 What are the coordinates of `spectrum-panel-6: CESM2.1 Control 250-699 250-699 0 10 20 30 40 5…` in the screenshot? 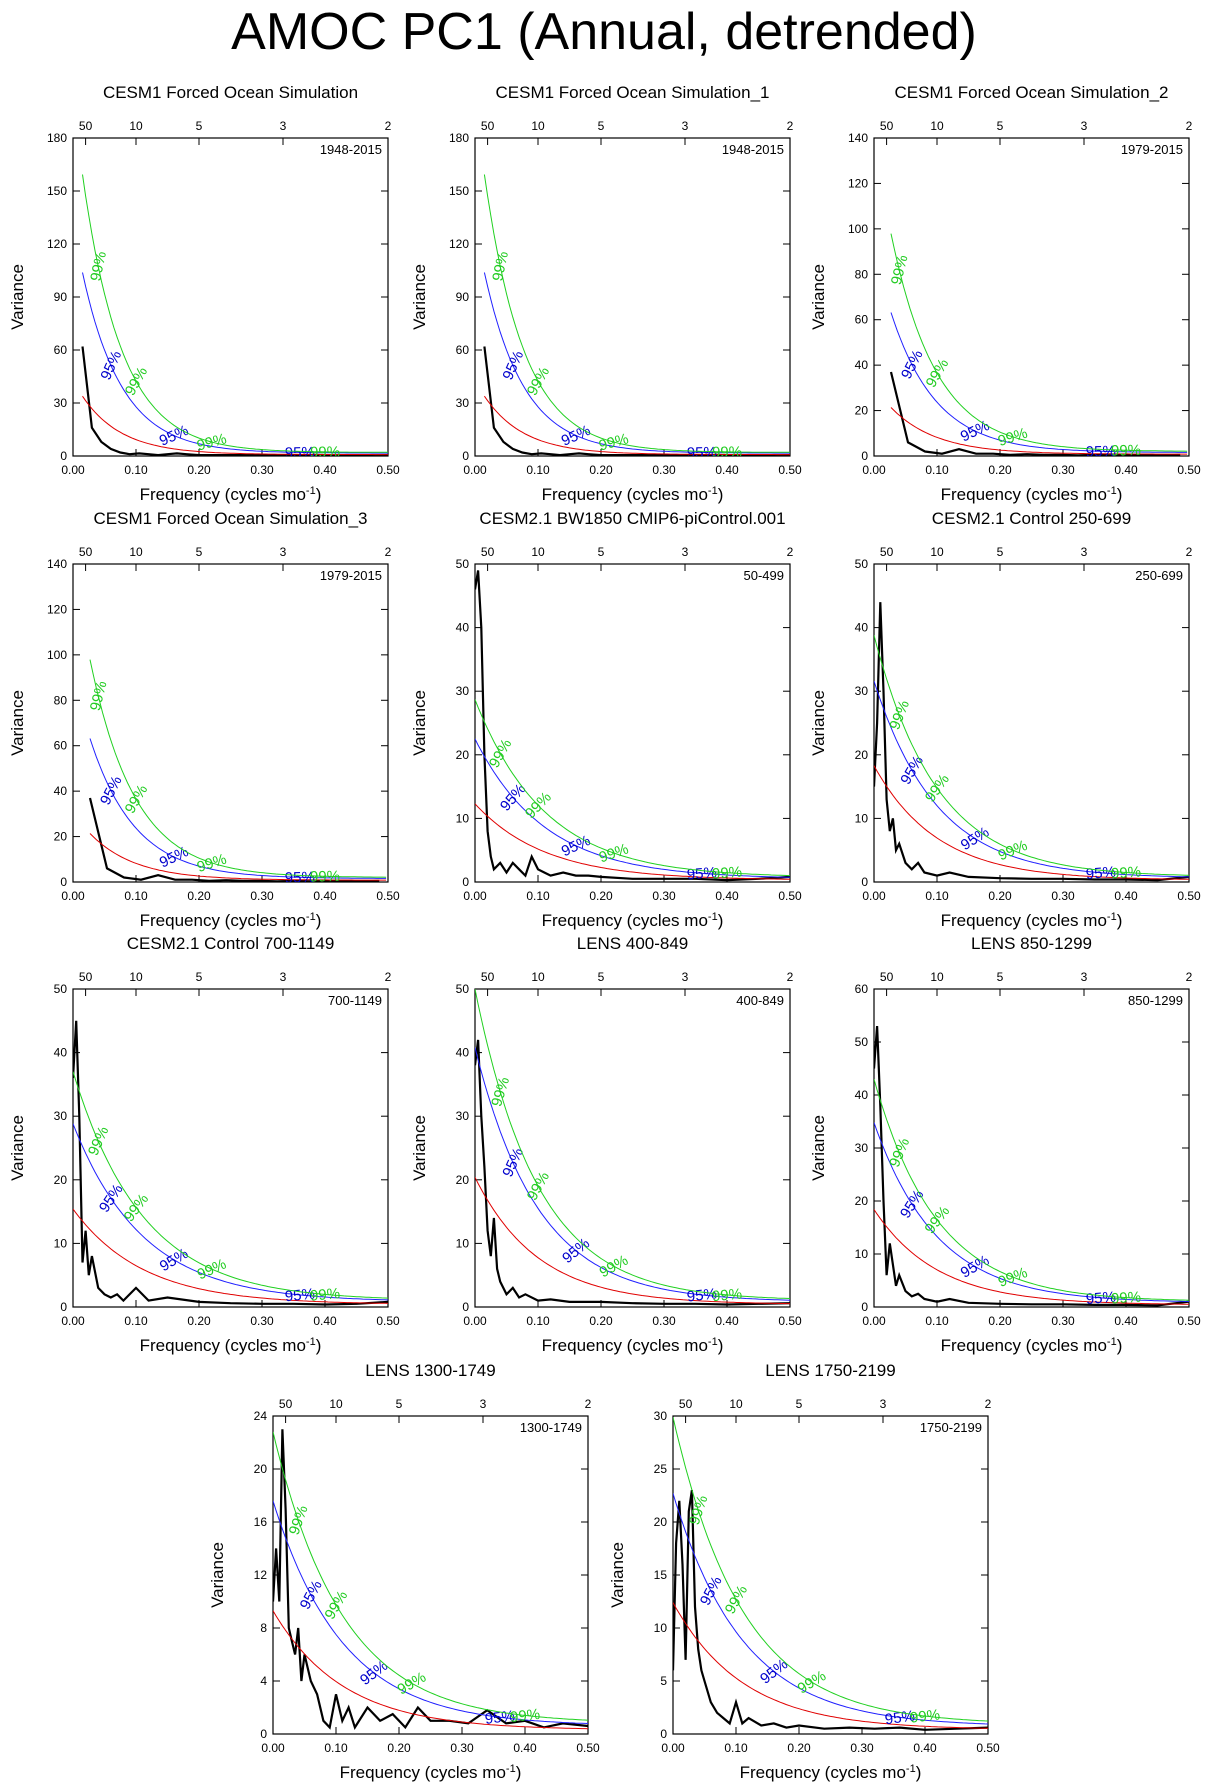 It's located at (1005, 719).